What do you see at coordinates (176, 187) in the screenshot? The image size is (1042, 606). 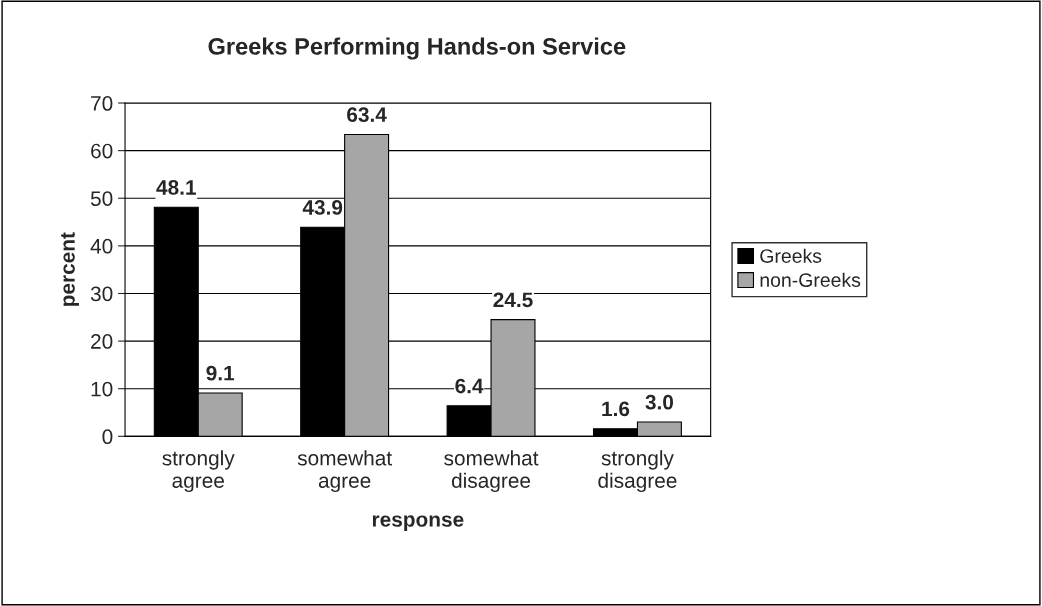 I see `data-label: 48.1` at bounding box center [176, 187].